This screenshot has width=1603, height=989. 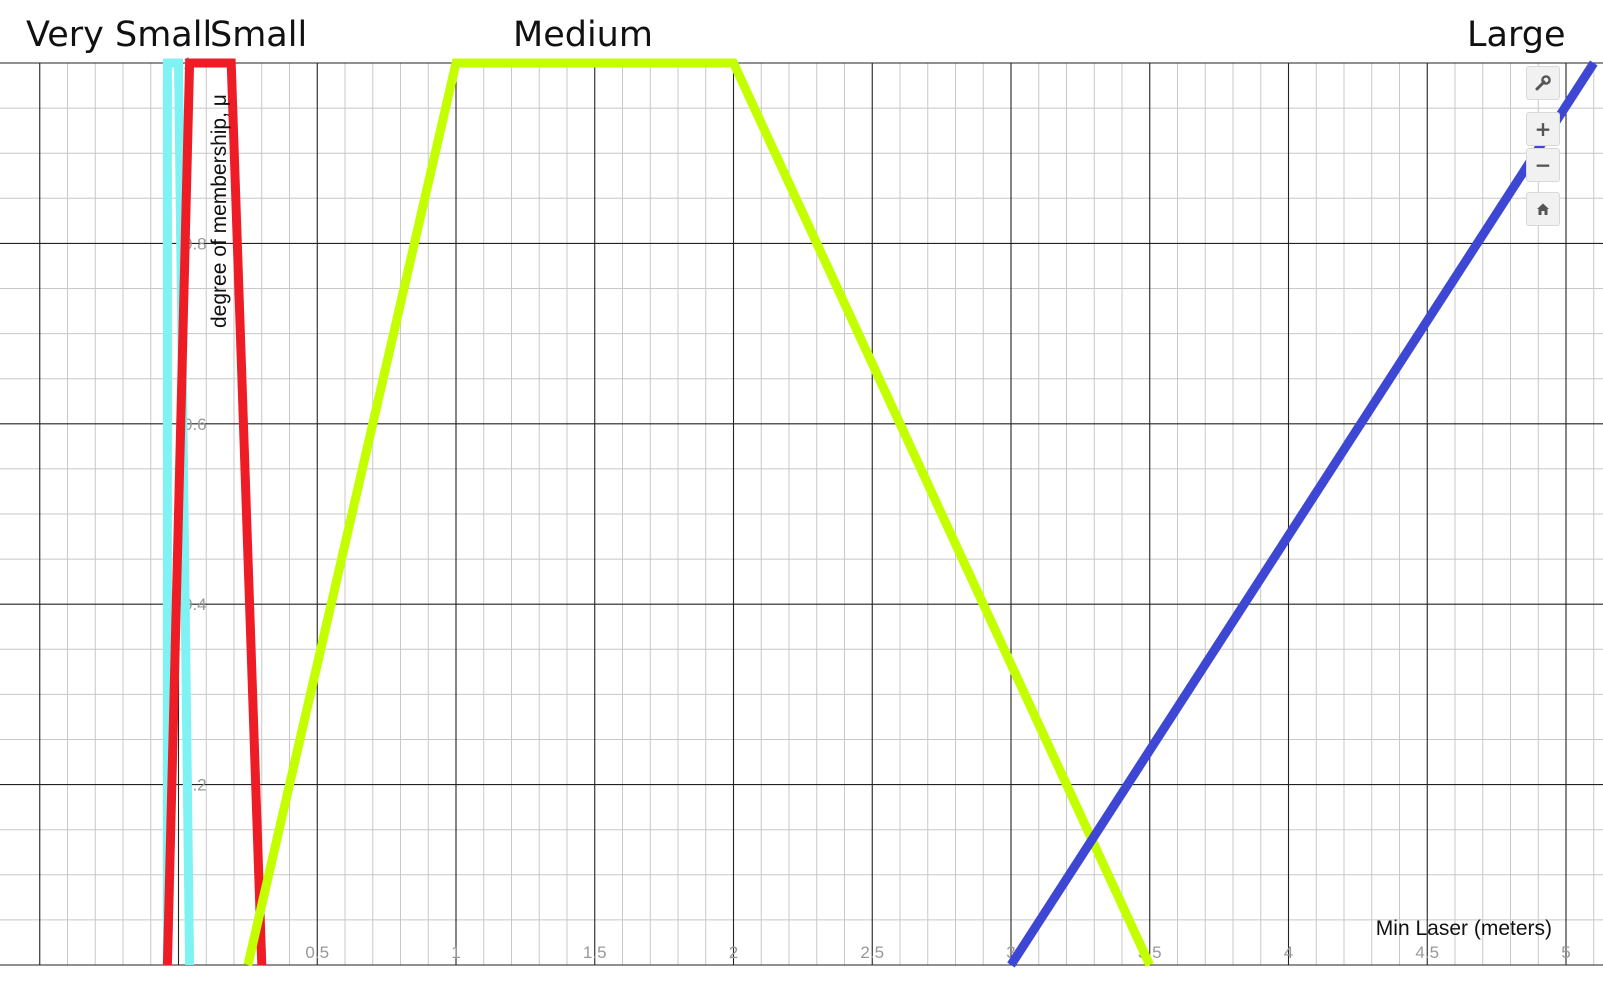 I want to click on plus-icon: +, so click(x=1543, y=129).